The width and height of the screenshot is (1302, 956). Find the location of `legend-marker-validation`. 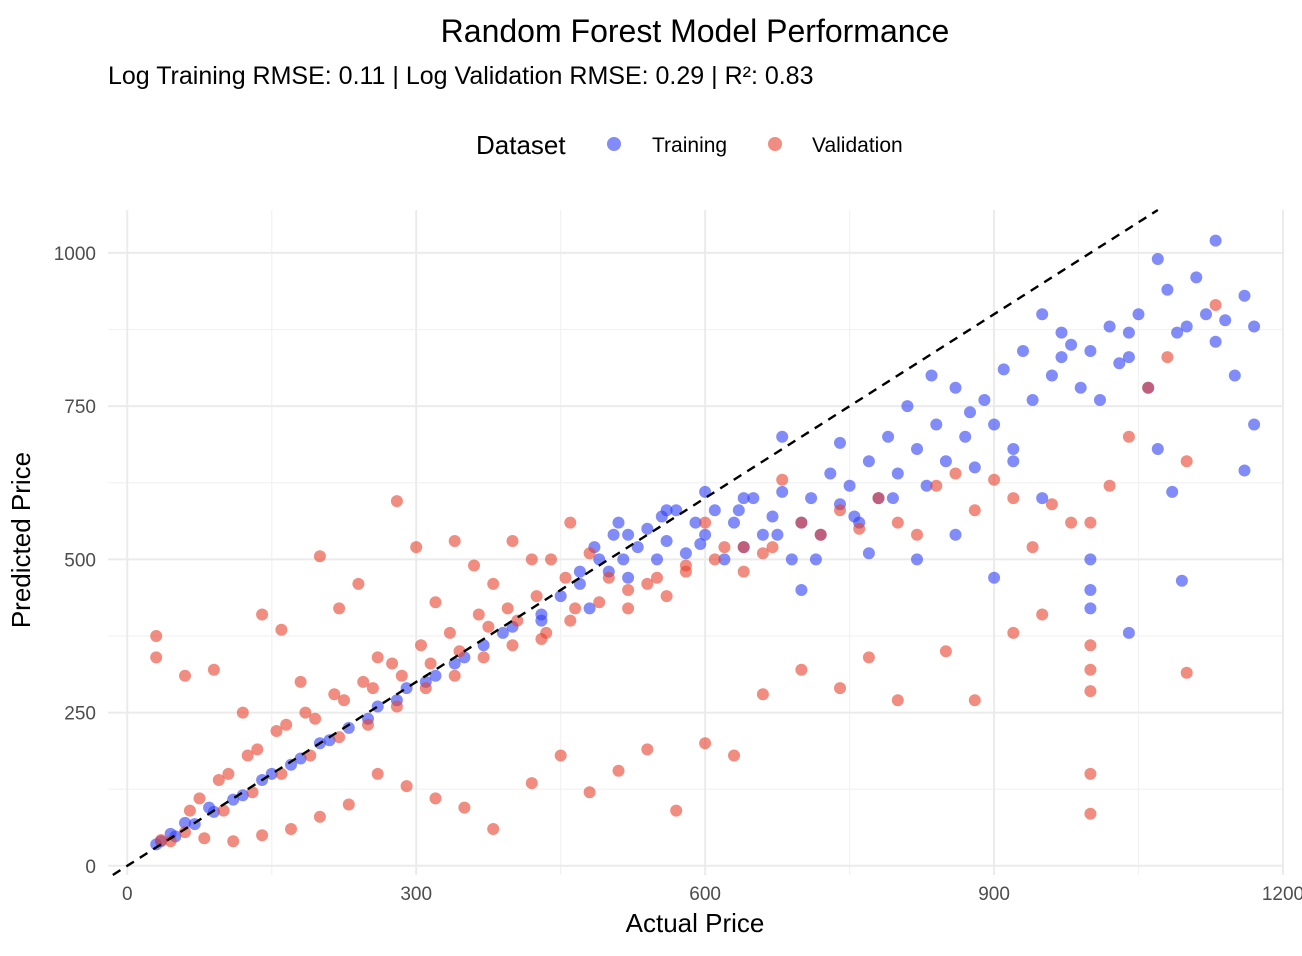

legend-marker-validation is located at coordinates (775, 144).